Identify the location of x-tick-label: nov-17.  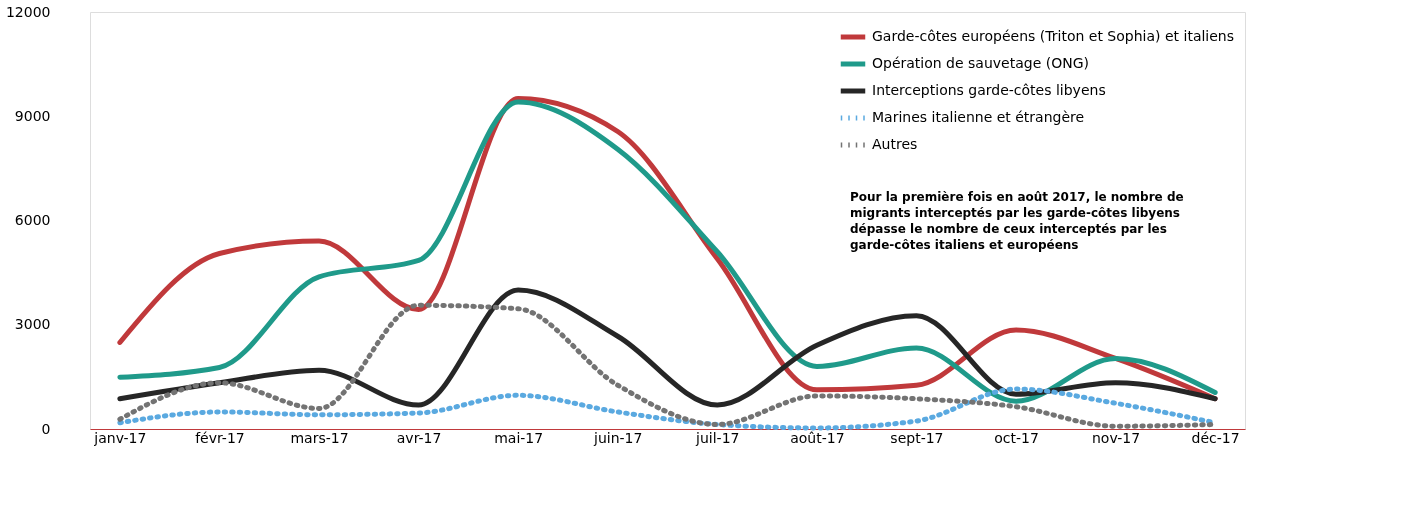
(1116, 437).